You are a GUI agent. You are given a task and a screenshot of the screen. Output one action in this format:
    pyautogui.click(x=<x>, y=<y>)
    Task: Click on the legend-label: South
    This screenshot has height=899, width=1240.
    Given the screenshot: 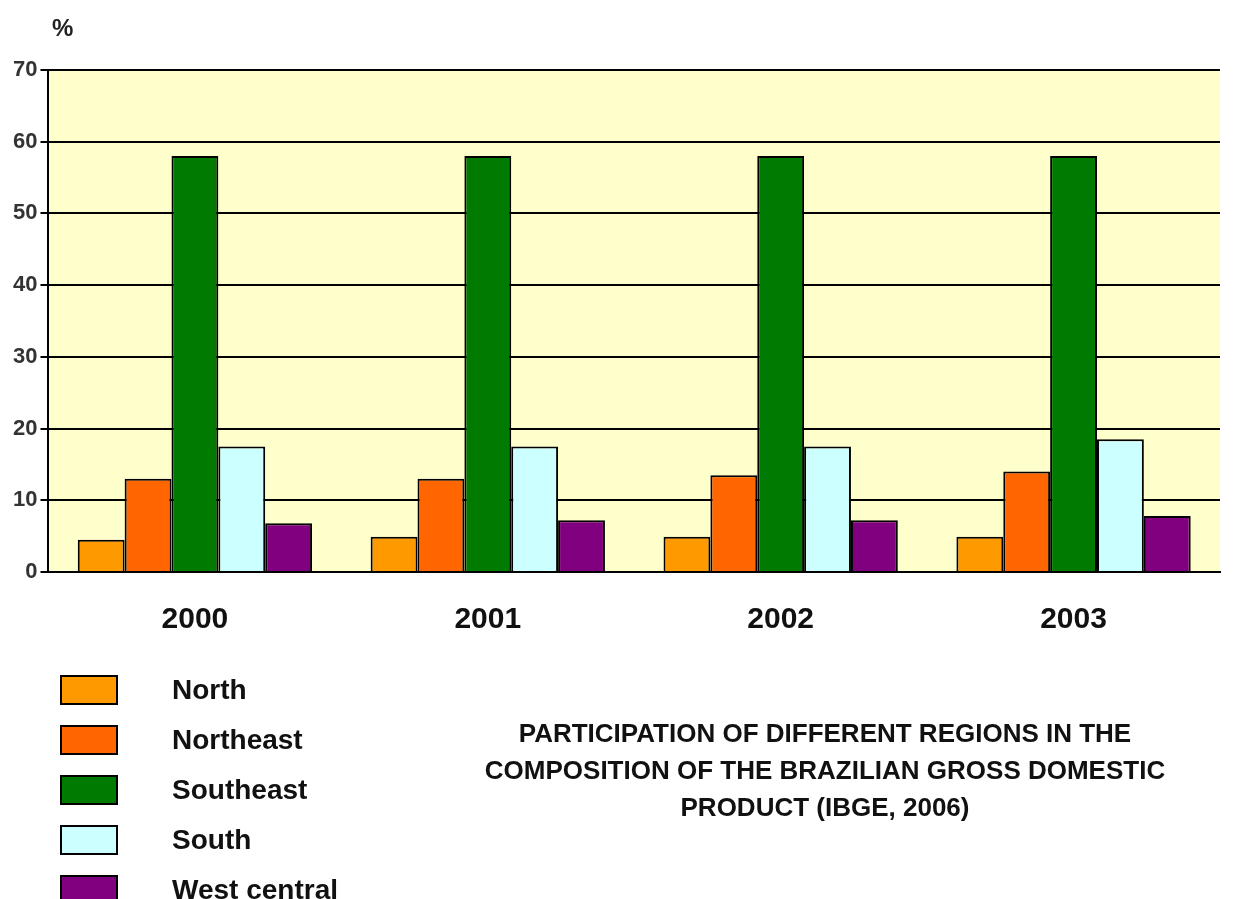 What is the action you would take?
    pyautogui.click(x=212, y=840)
    